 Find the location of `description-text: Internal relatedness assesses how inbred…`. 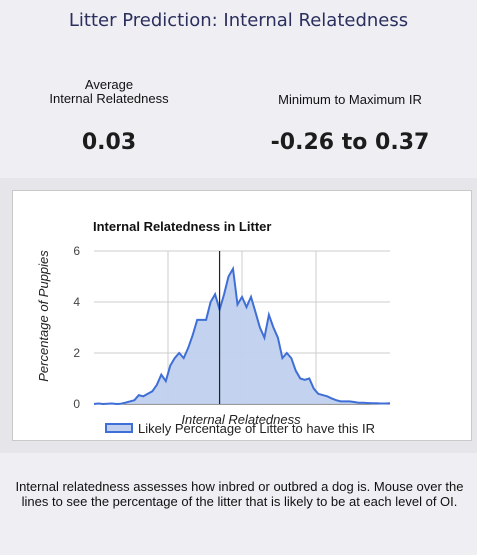

description-text: Internal relatedness assesses how inbred… is located at coordinates (239, 494).